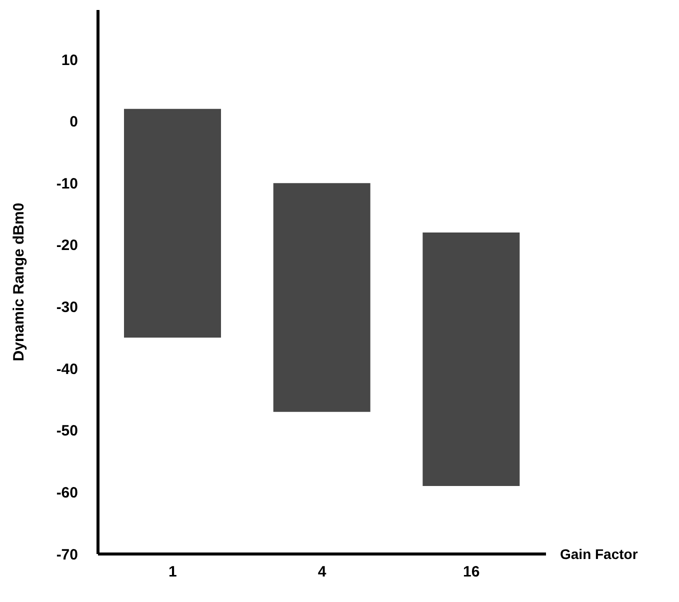  What do you see at coordinates (599, 554) in the screenshot?
I see `x-axis-title: Gain Factor` at bounding box center [599, 554].